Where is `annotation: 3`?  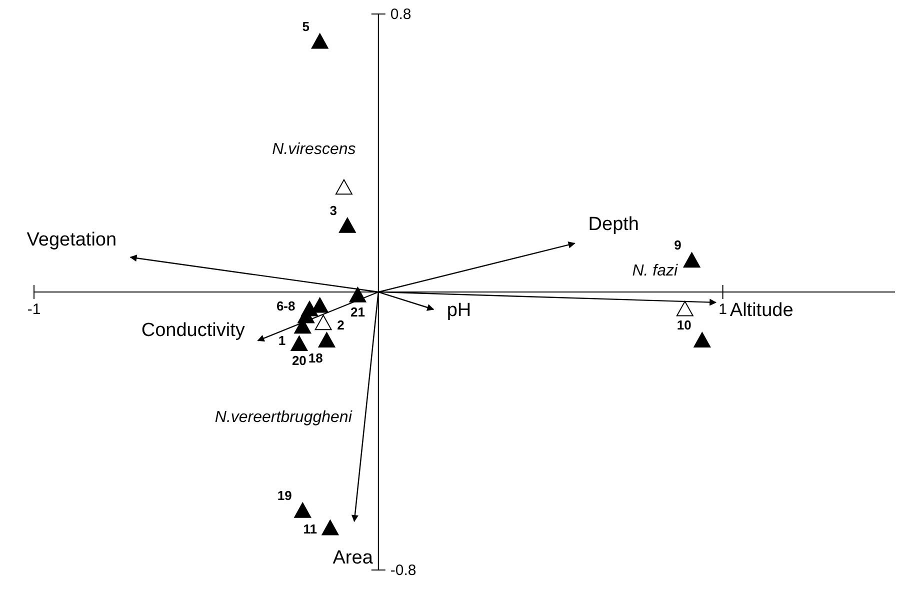 annotation: 3 is located at coordinates (334, 210).